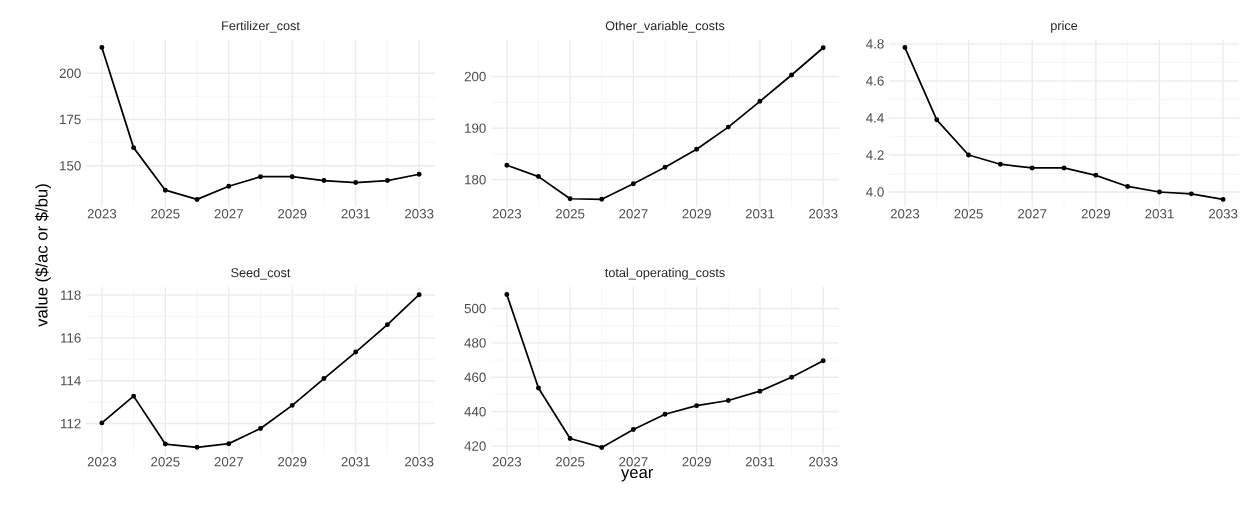 This screenshot has width=1251, height=510. I want to click on chart-title: total_operating_costs, so click(664, 273).